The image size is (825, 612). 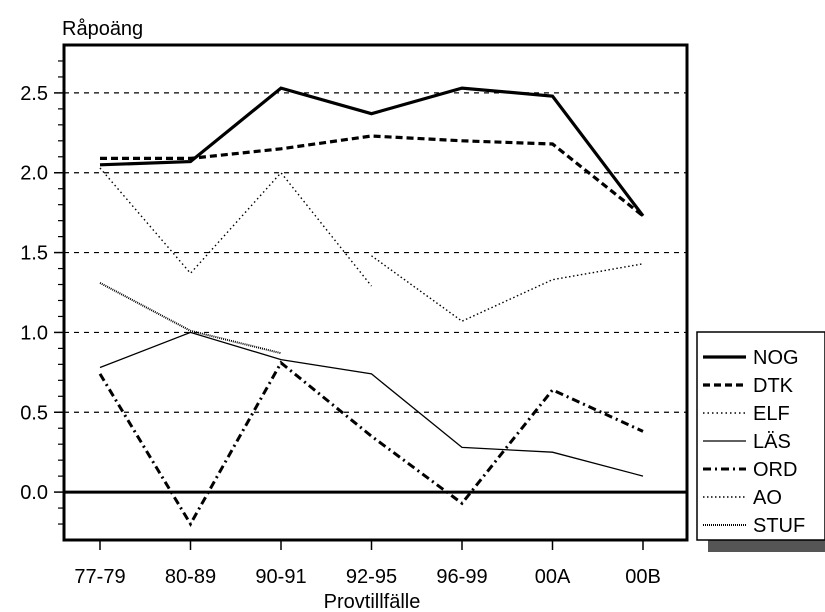 I want to click on x-tick-label: 96-99, so click(x=461, y=577).